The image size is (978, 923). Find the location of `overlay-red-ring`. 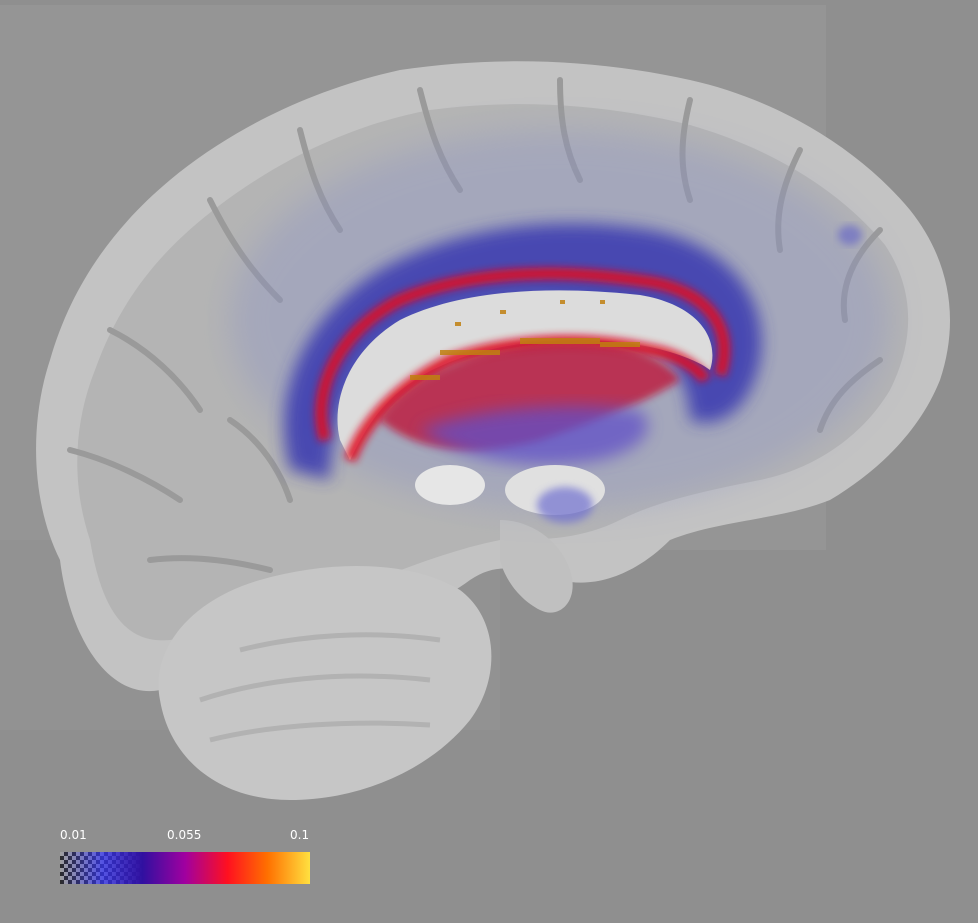

overlay-red-ring is located at coordinates (523, 365).